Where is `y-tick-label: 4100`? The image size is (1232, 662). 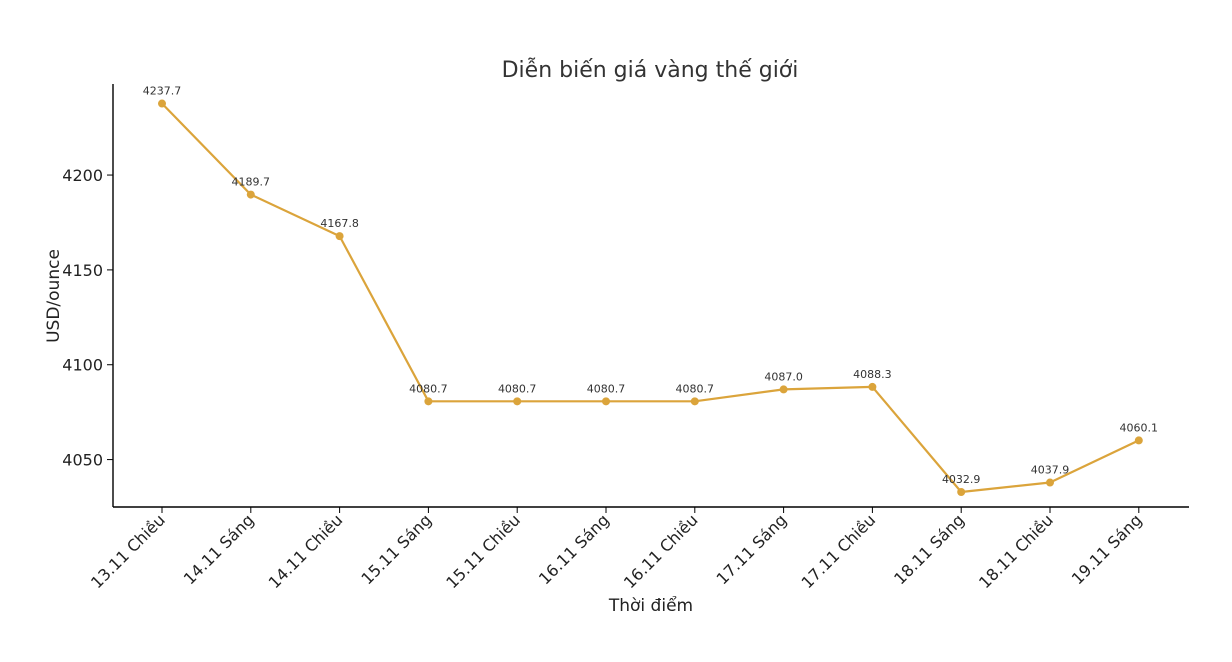
y-tick-label: 4100 is located at coordinates (82, 365).